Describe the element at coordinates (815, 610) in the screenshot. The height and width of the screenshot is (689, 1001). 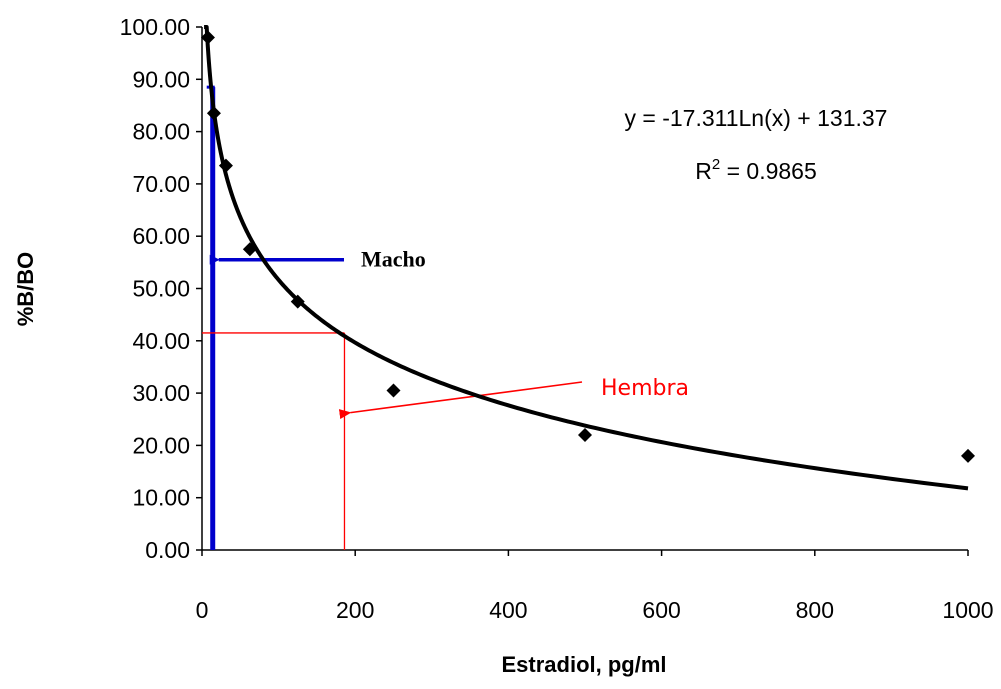
I see `x-tick-label: 800` at that location.